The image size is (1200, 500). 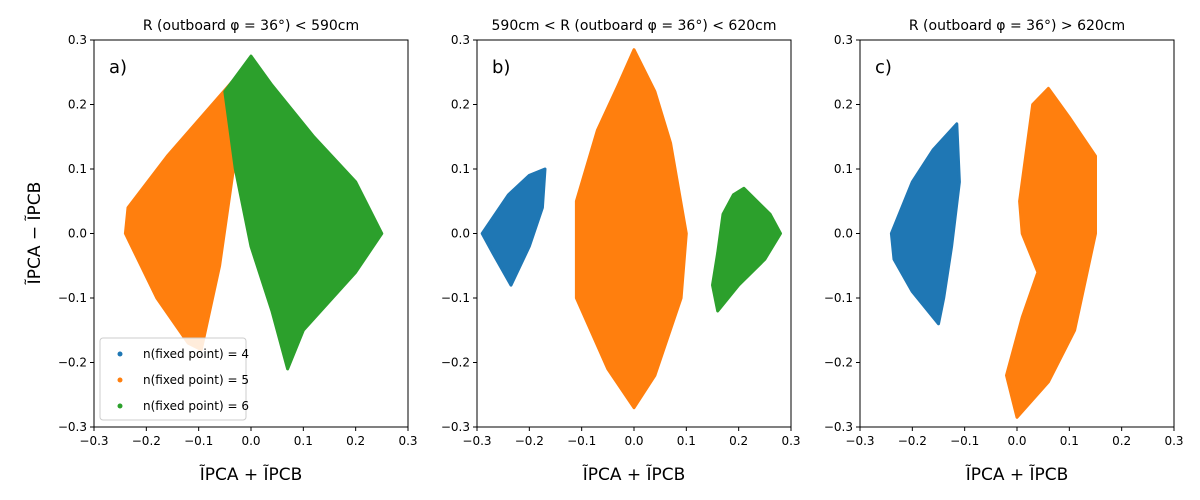 I want to click on panel-a-series, so click(x=253, y=212).